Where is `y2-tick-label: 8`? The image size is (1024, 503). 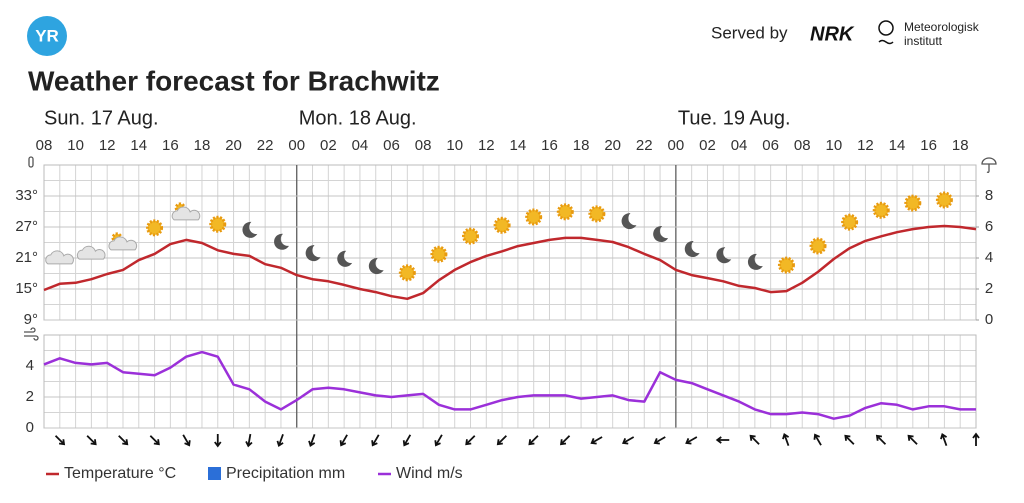 y2-tick-label: 8 is located at coordinates (989, 195).